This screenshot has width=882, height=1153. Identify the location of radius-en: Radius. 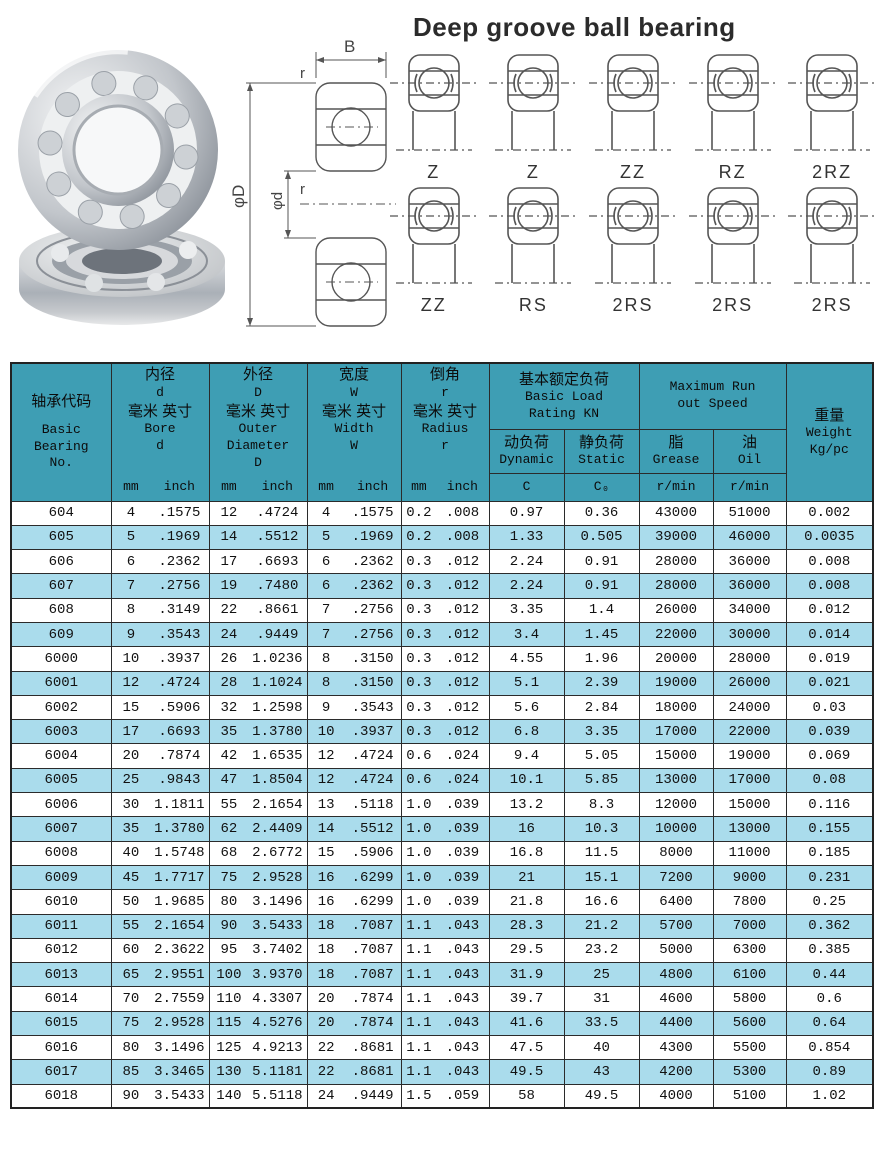
(445, 429).